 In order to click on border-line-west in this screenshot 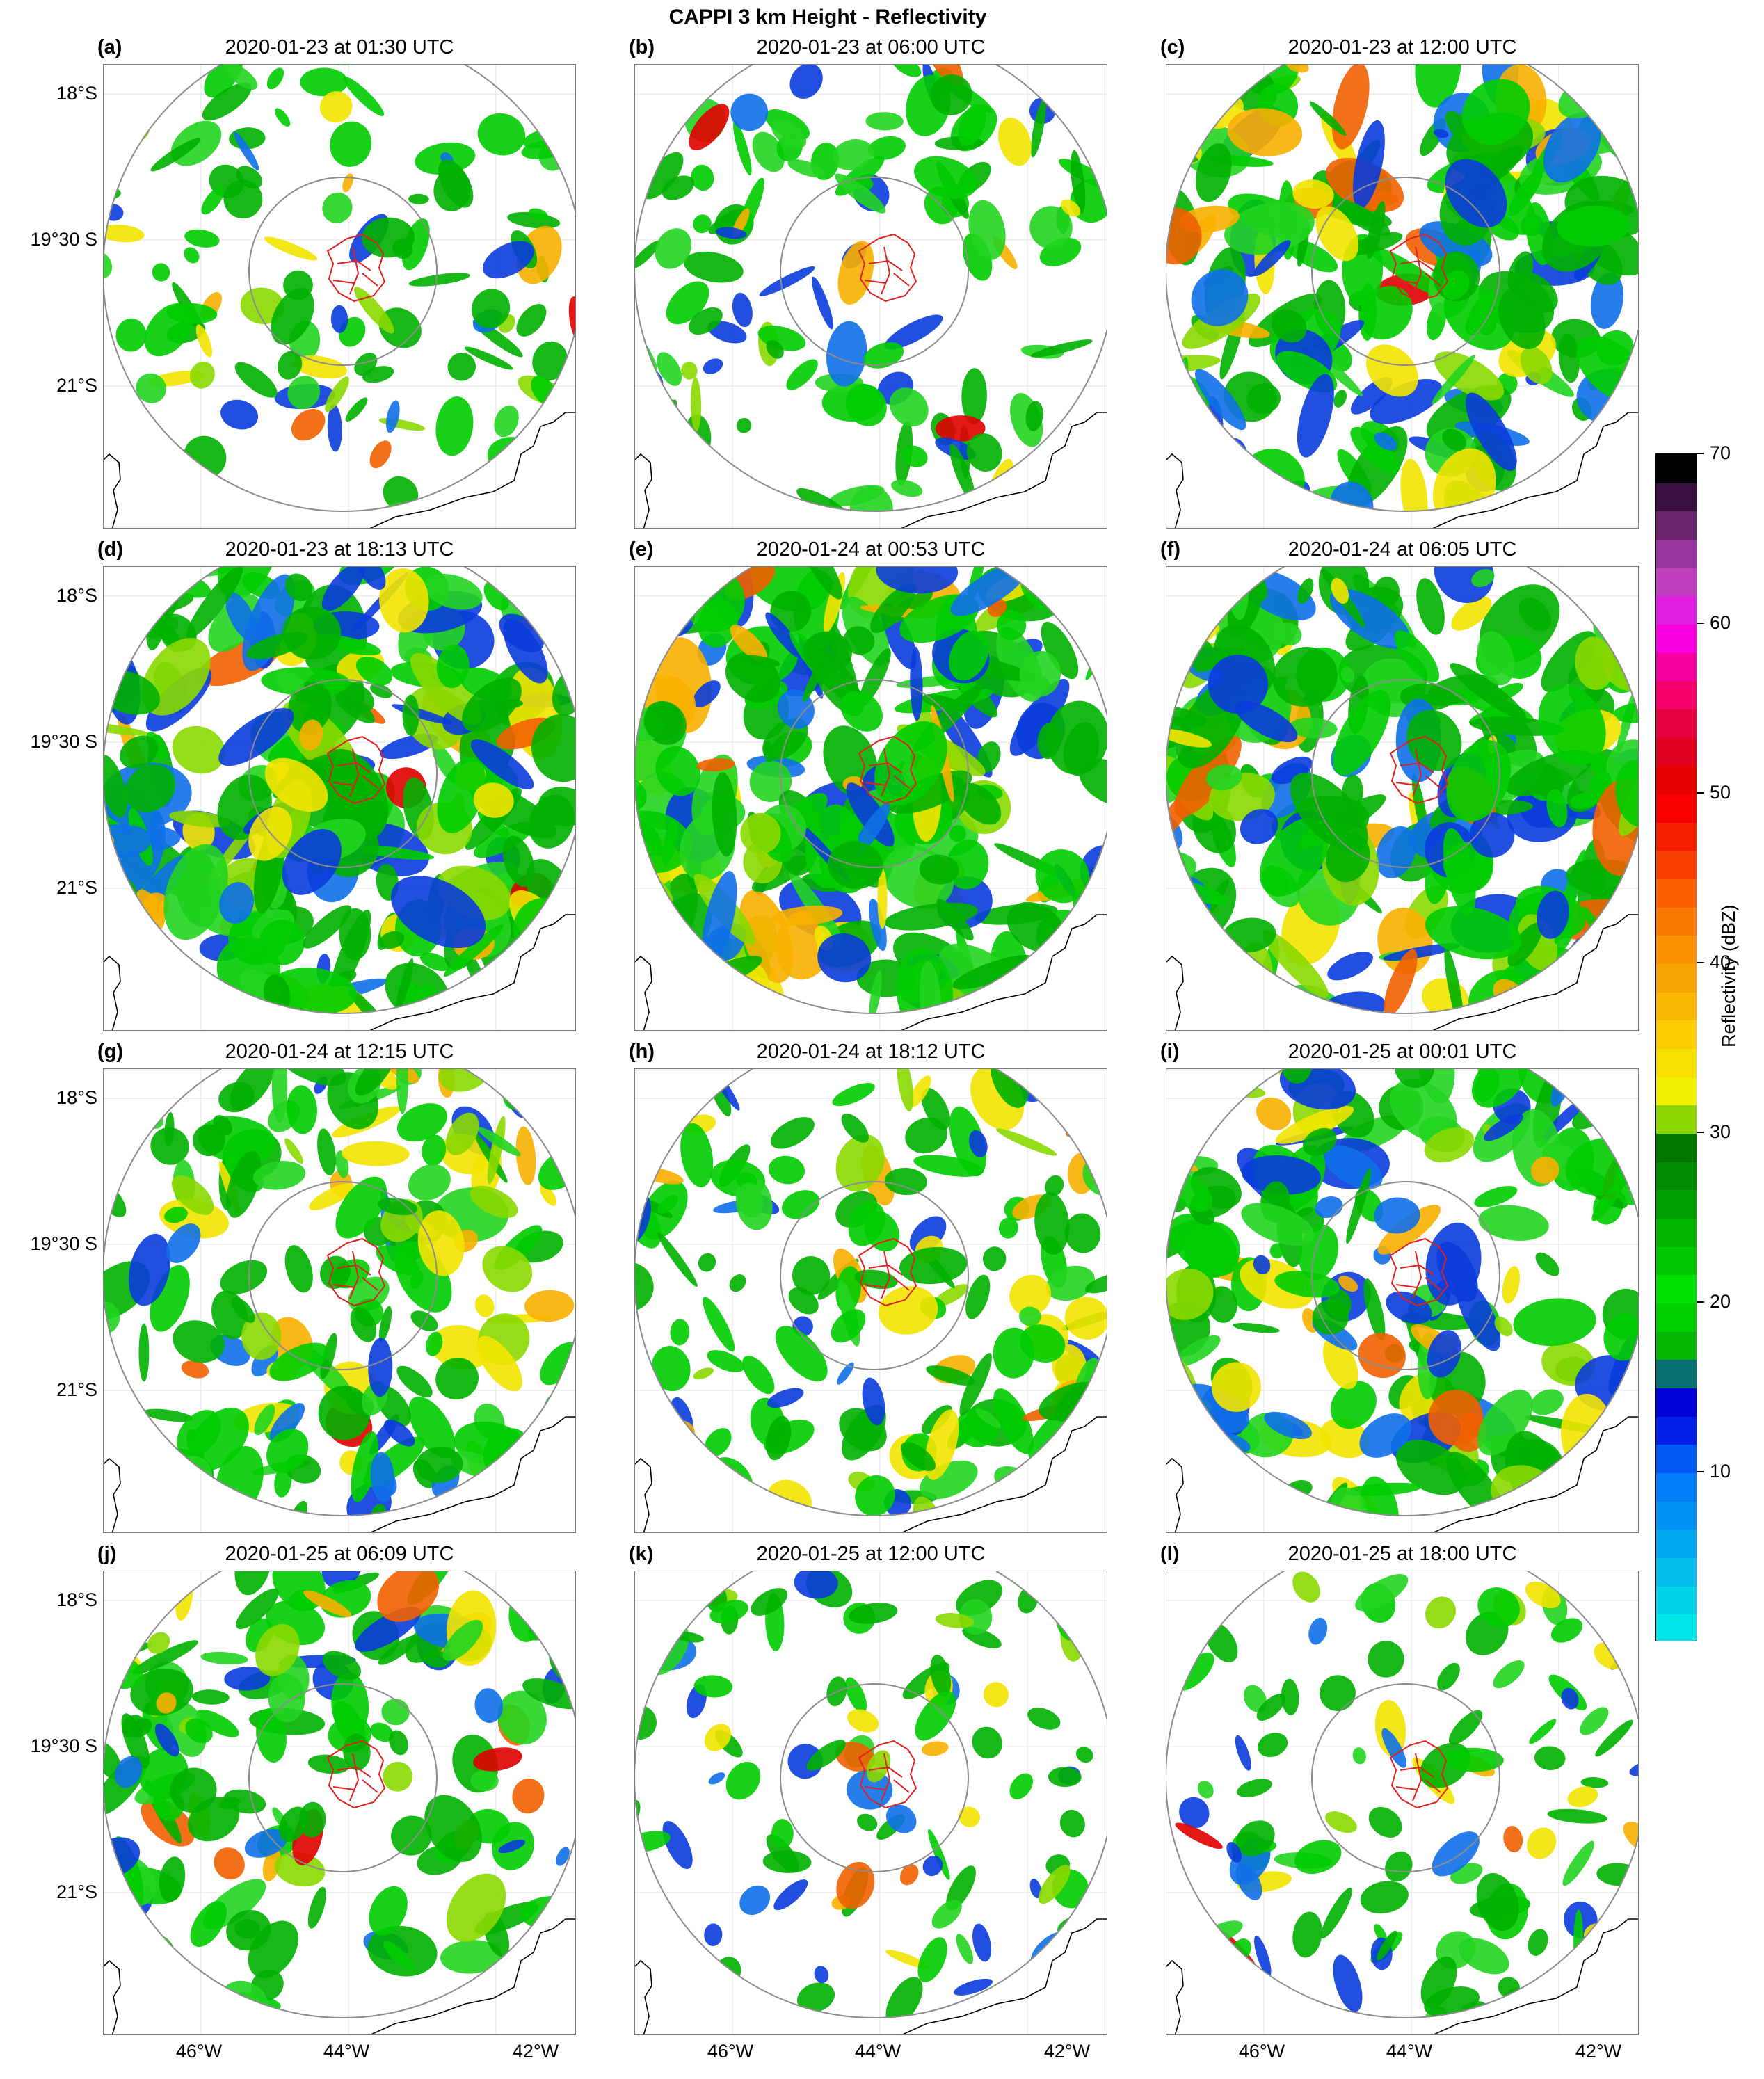, I will do `click(643, 1494)`.